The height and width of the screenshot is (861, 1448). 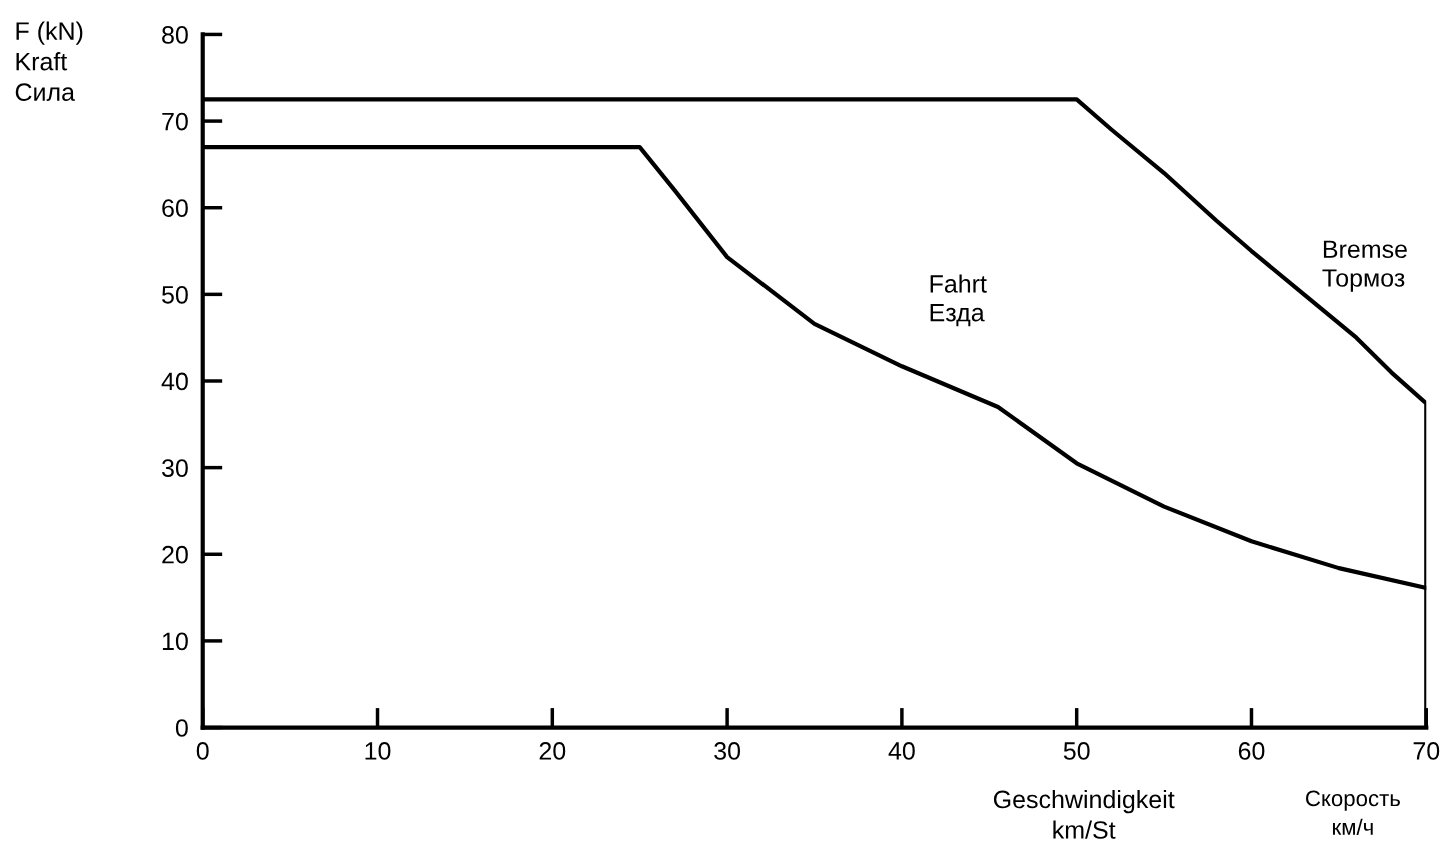 What do you see at coordinates (174, 381) in the screenshot?
I see `y-tick-label: 40` at bounding box center [174, 381].